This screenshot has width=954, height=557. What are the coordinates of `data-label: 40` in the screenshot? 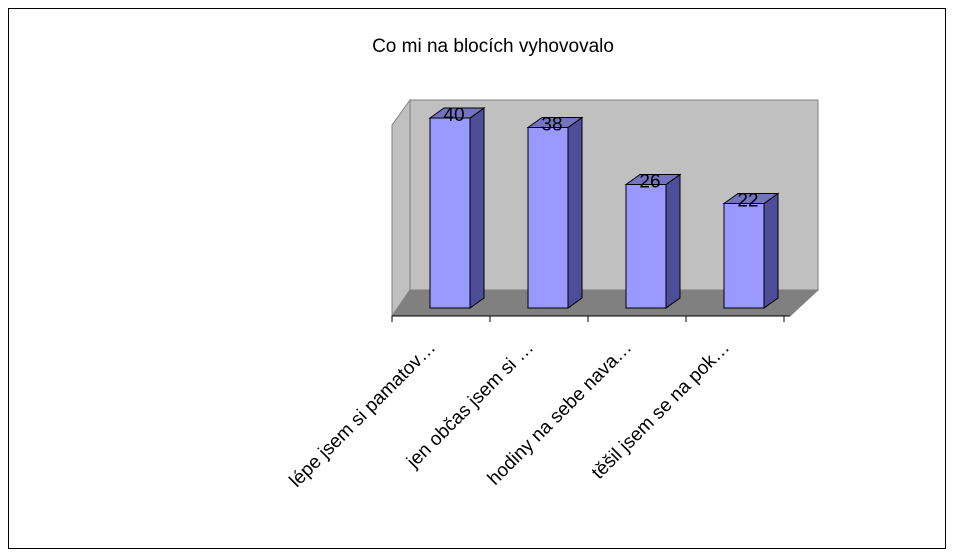 It's located at (453, 115).